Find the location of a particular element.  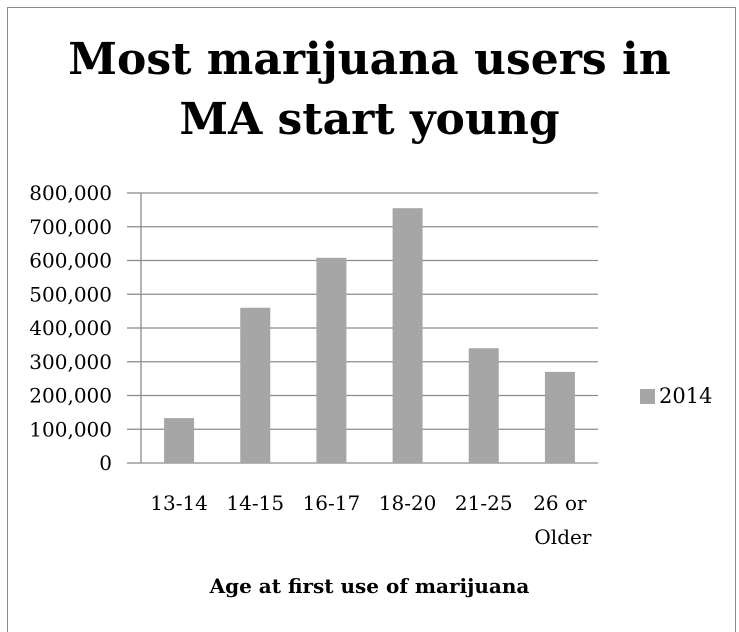

y-tick-label-8: 800,000 is located at coordinates (70, 193).